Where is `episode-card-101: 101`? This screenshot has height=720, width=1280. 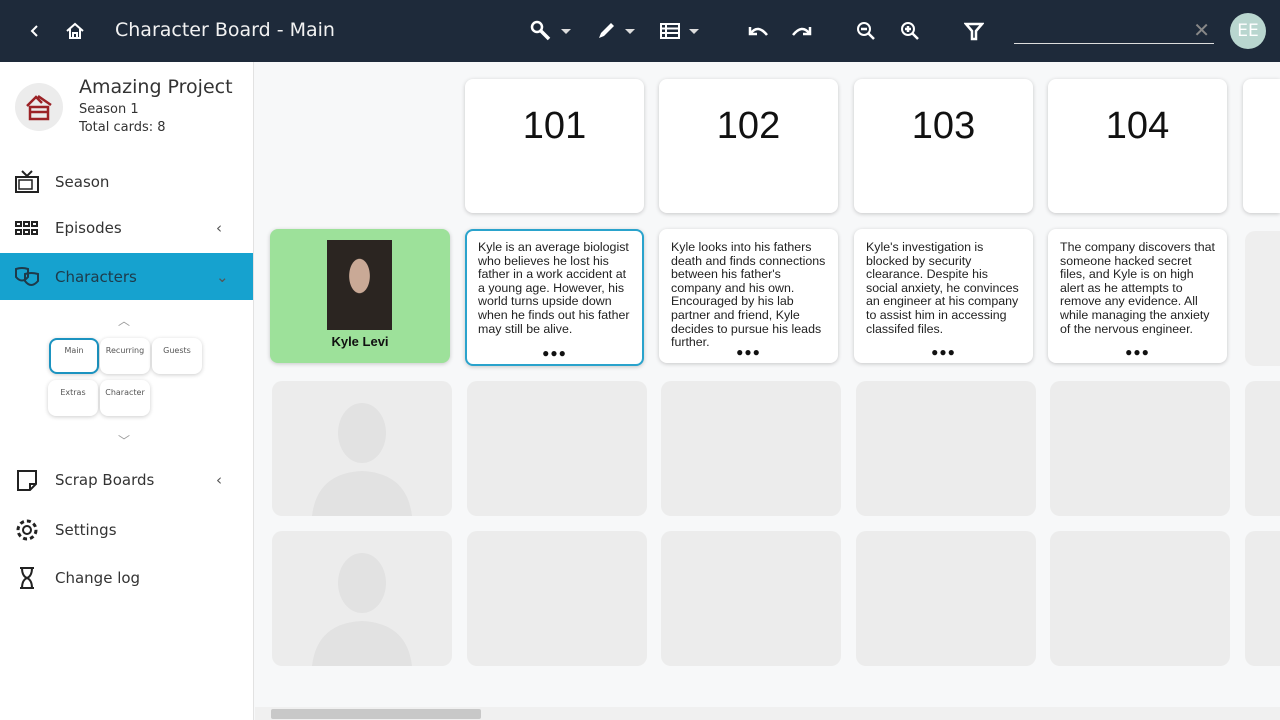
episode-card-101: 101 is located at coordinates (554, 146).